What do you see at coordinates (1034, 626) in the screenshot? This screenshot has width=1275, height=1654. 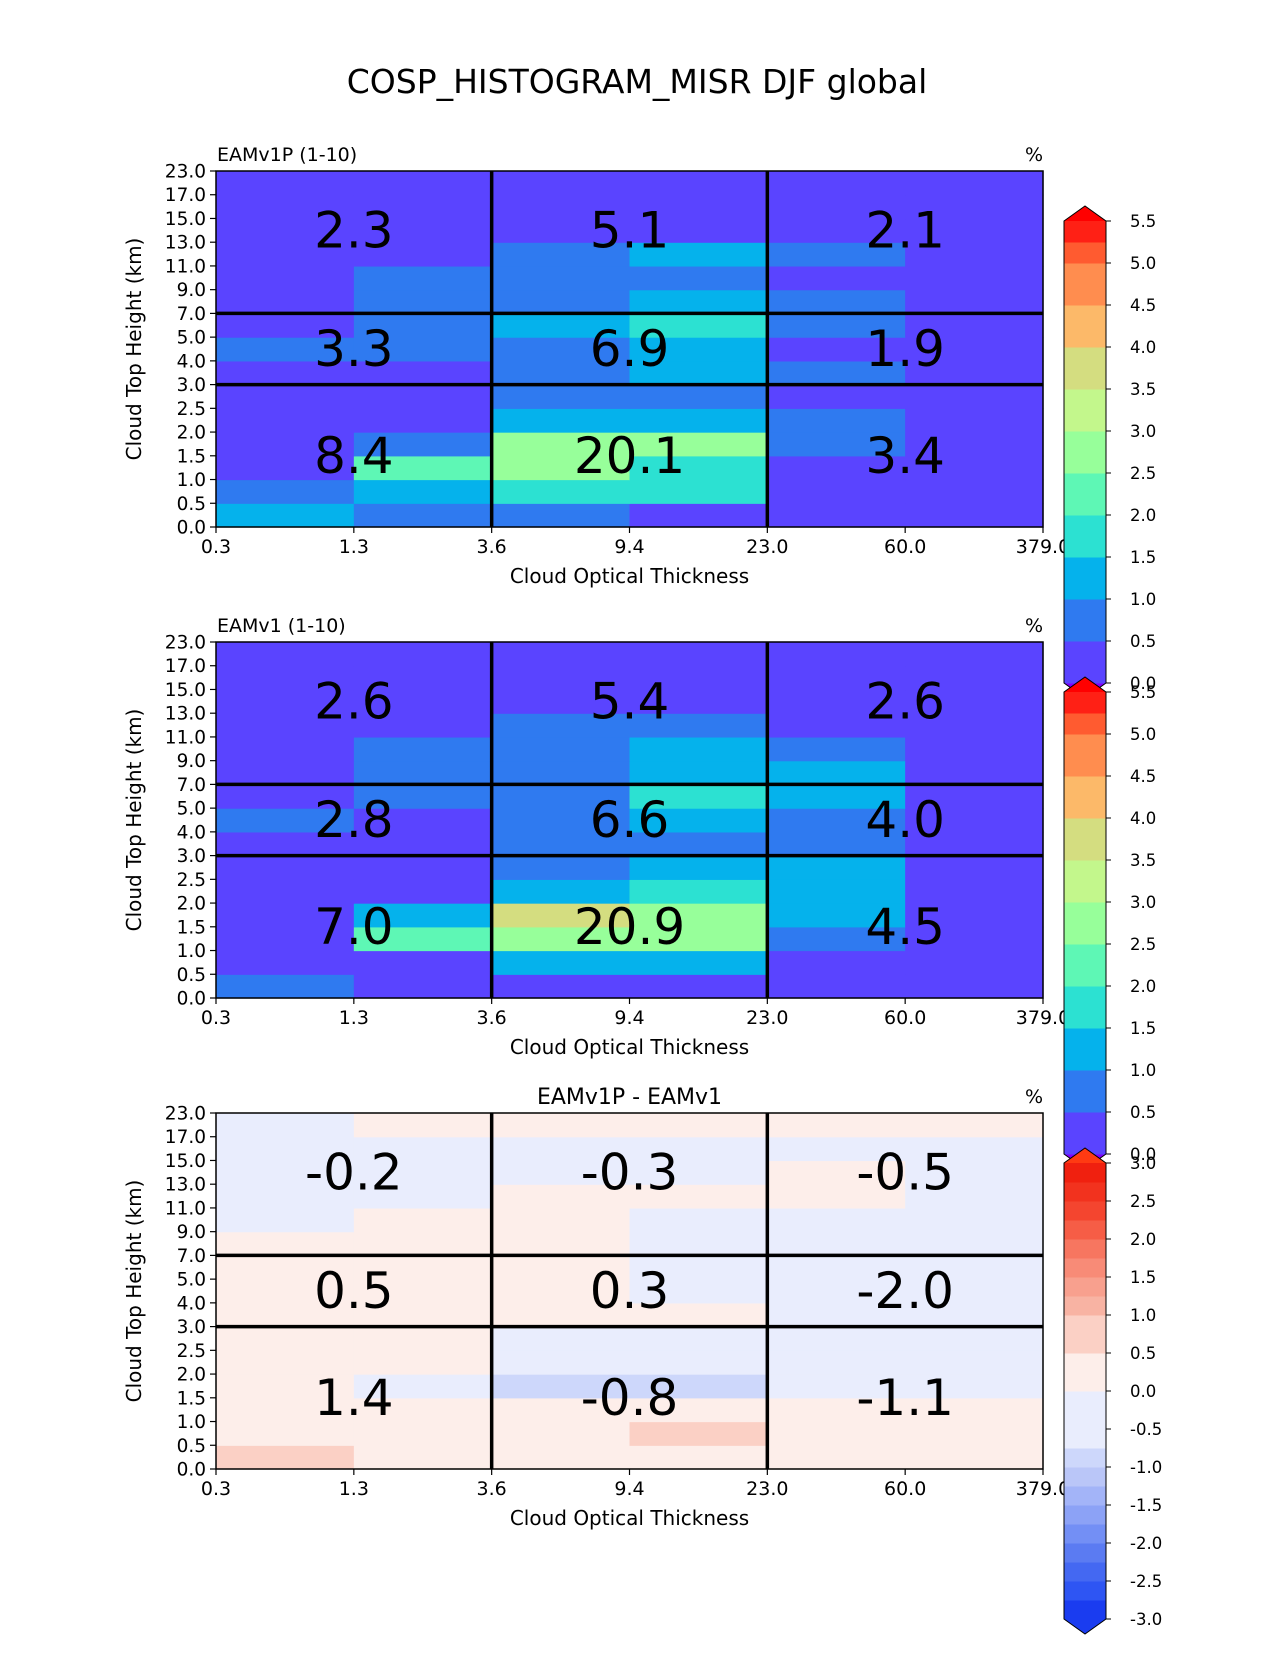 I see `panel-units: %` at bounding box center [1034, 626].